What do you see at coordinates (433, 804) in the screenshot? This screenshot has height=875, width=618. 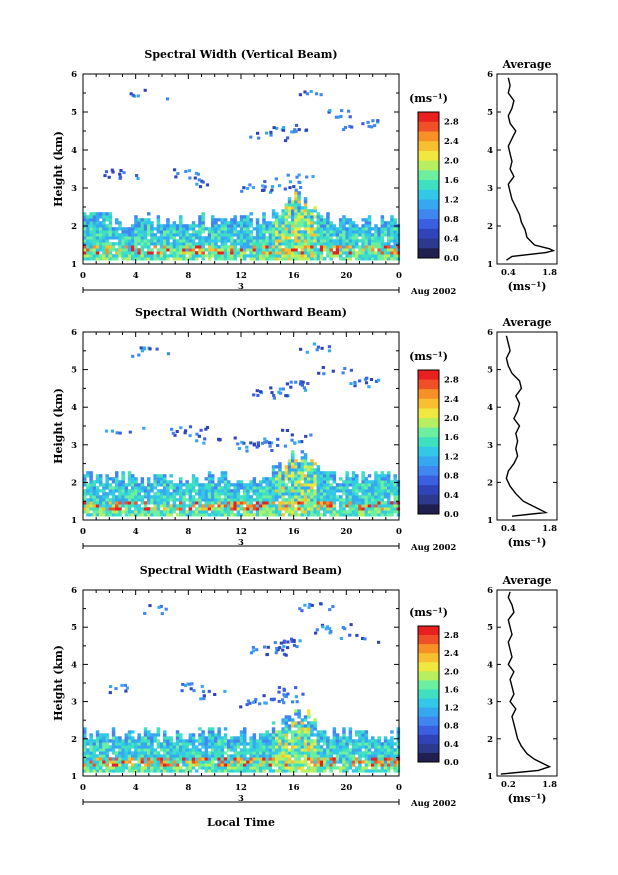 I see `date-label: Aug 2002` at bounding box center [433, 804].